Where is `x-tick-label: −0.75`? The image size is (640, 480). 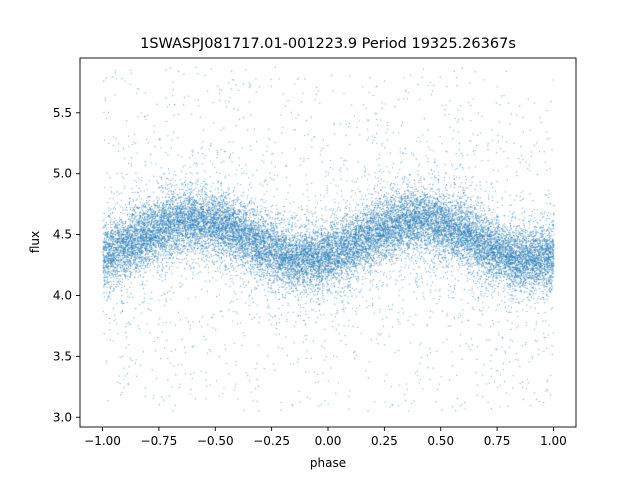 x-tick-label: −0.75 is located at coordinates (159, 441).